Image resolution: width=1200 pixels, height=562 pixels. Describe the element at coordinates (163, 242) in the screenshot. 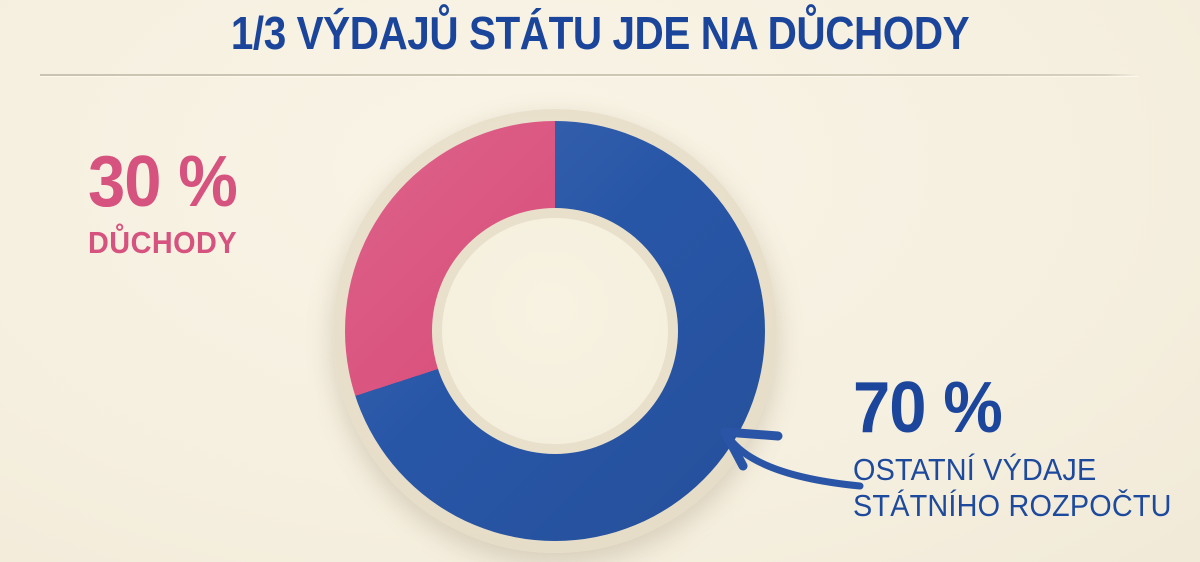

I see `pension-label: DŮCHODY` at that location.